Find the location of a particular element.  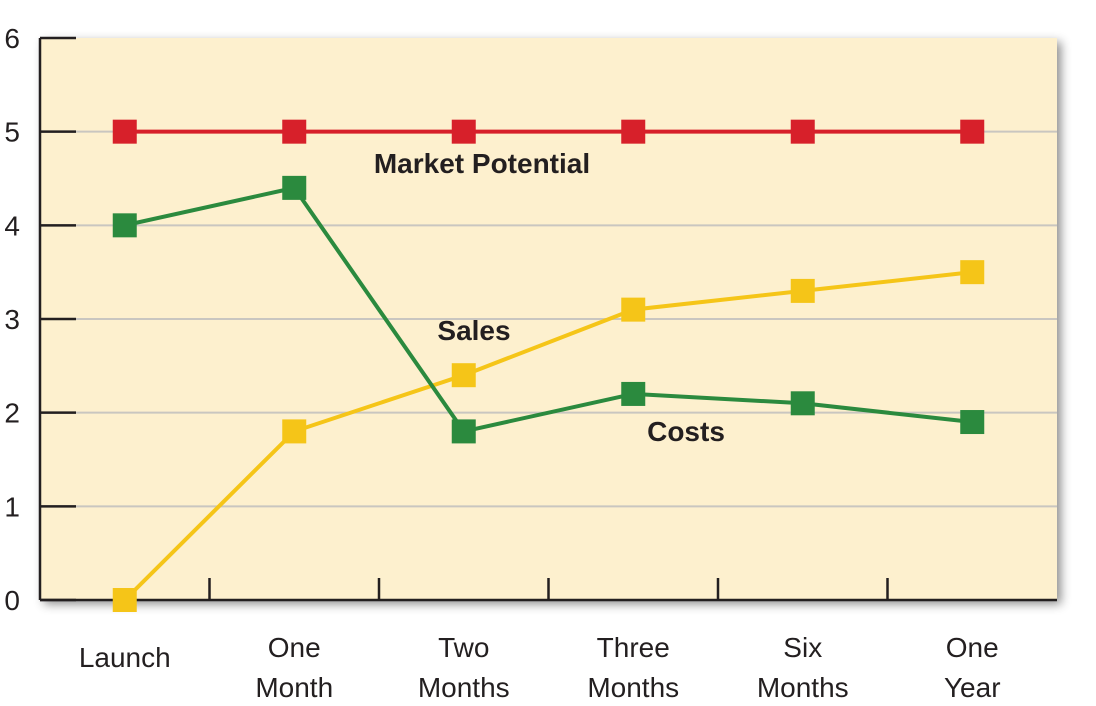

x-tick-label: One Month is located at coordinates (294, 667).